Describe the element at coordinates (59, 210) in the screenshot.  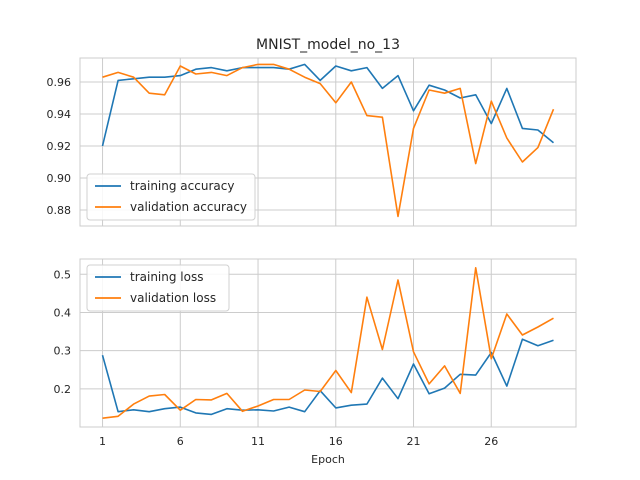
I see `y-tick-label: 0.88` at that location.